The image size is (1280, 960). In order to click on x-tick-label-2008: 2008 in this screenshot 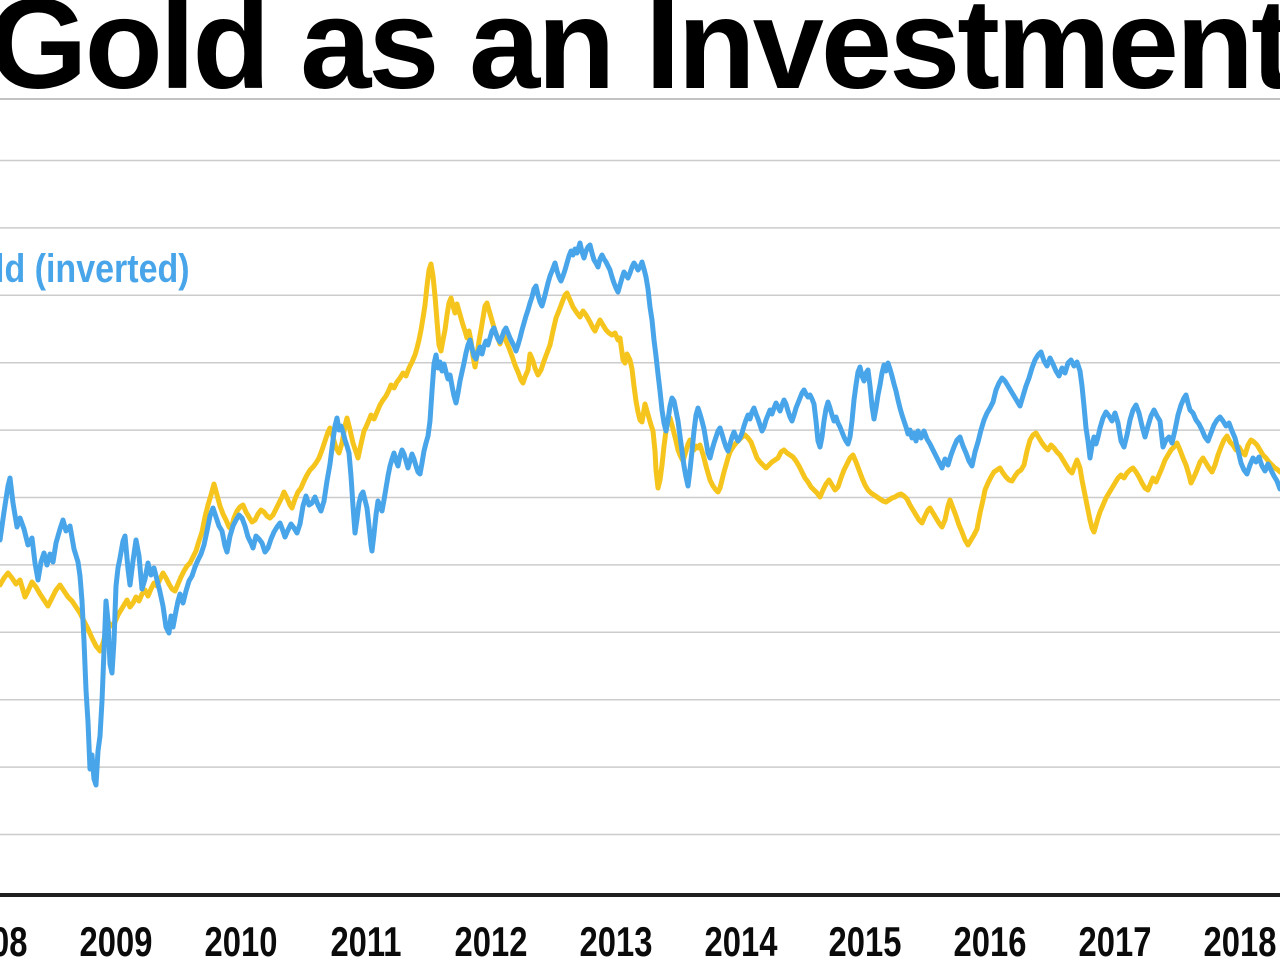, I will do `click(14, 939)`.